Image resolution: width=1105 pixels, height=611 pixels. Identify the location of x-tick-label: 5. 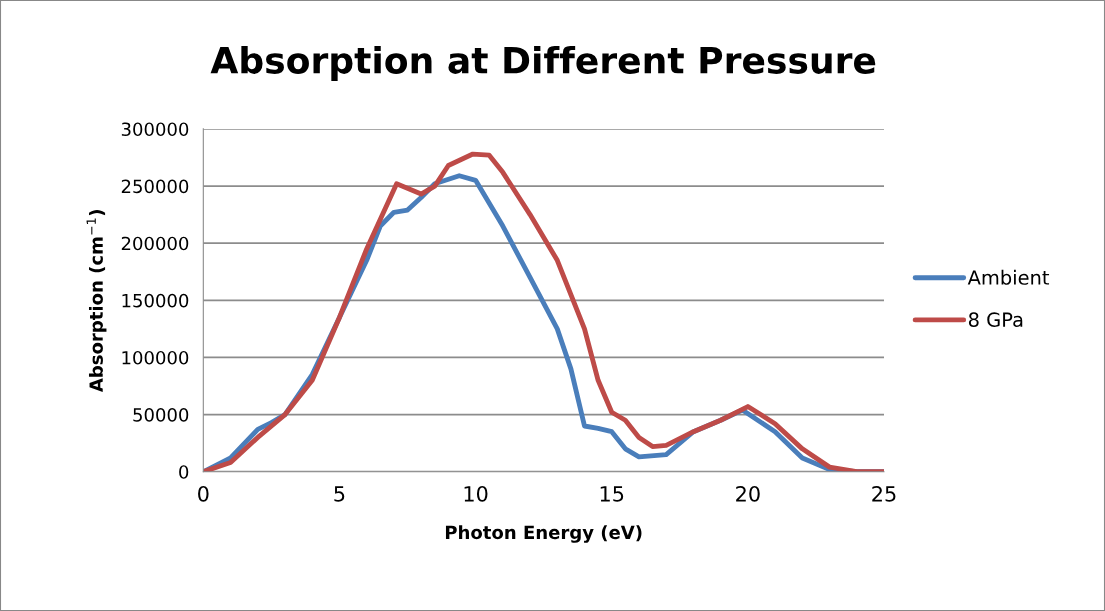
(339, 494).